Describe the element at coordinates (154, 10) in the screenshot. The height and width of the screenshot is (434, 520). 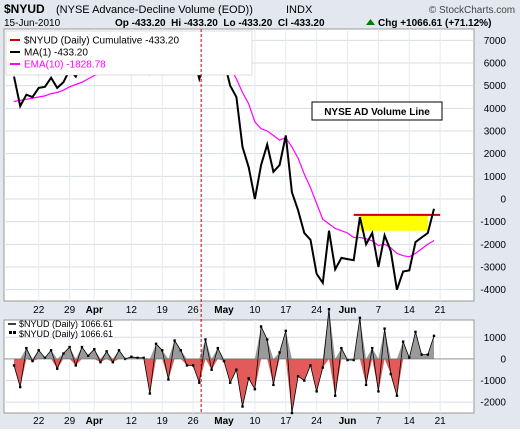
I see `chart-description: (NYSE Advance-Decline Volume (EOD))` at that location.